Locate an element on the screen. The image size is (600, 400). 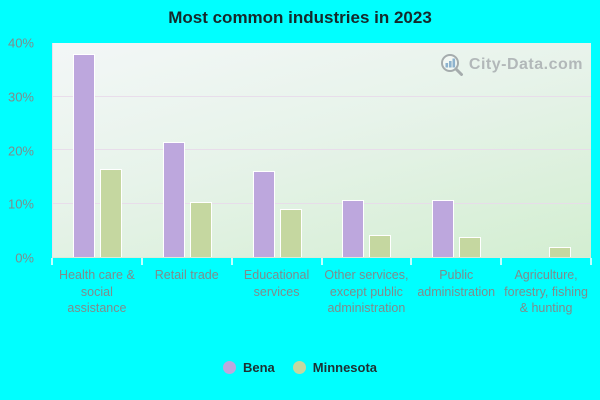
y-tick-label: 0% is located at coordinates (24, 258).